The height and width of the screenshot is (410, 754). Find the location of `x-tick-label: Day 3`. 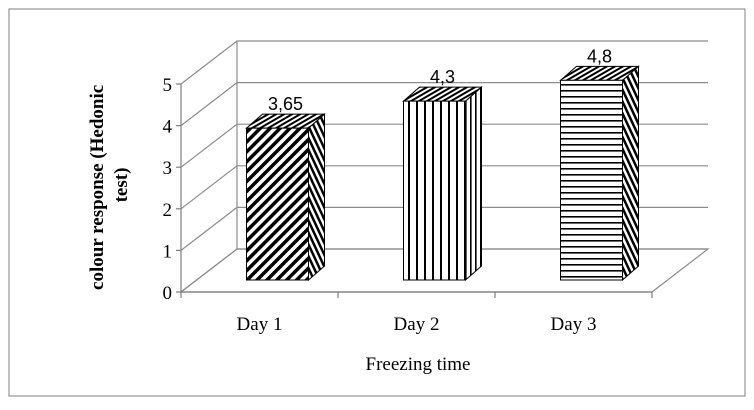

x-tick-label: Day 3 is located at coordinates (574, 324).